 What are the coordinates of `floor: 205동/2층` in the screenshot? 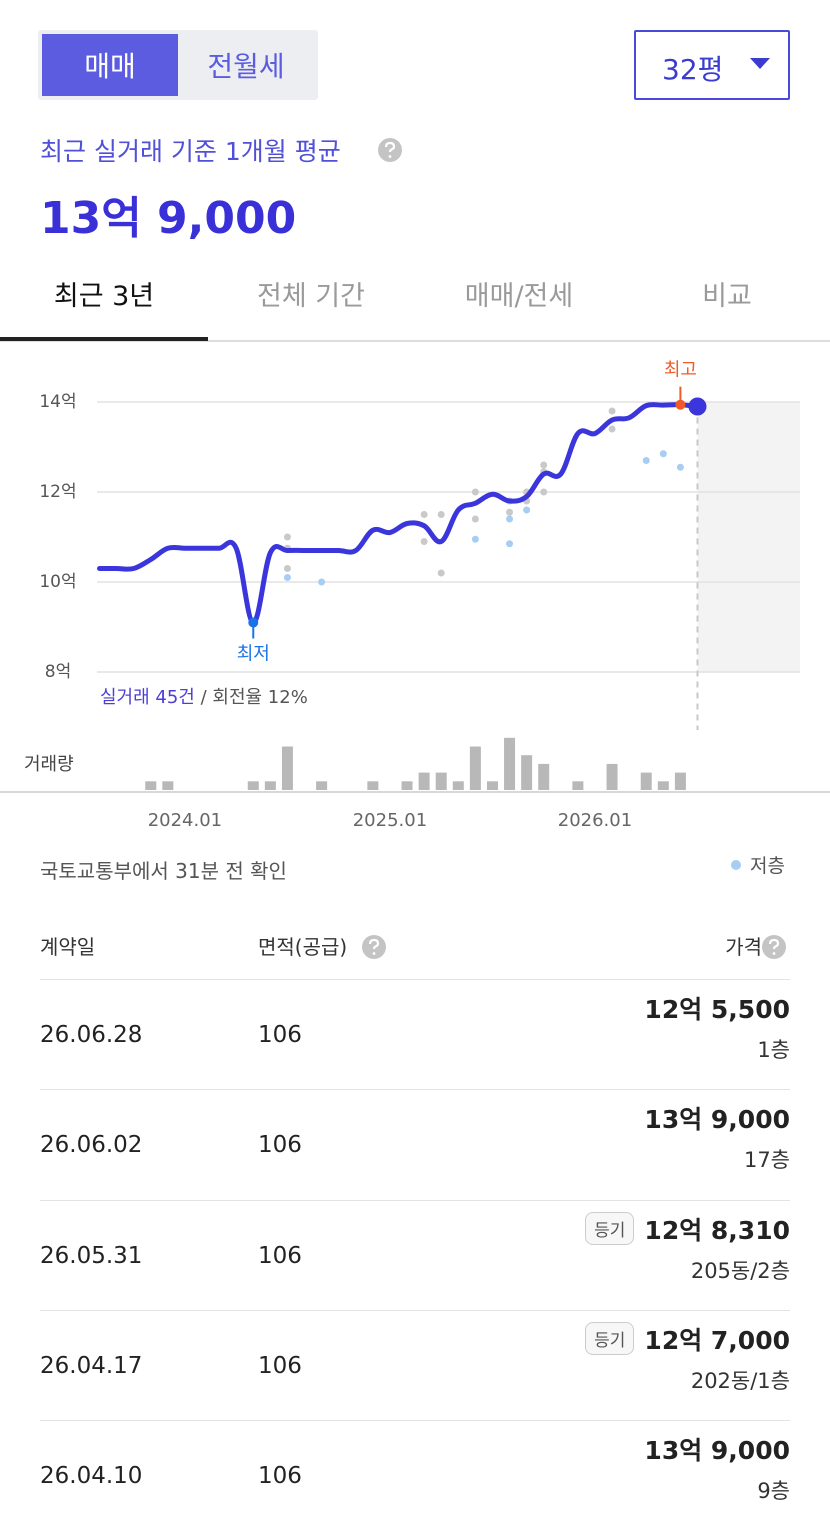 It's located at (740, 1270).